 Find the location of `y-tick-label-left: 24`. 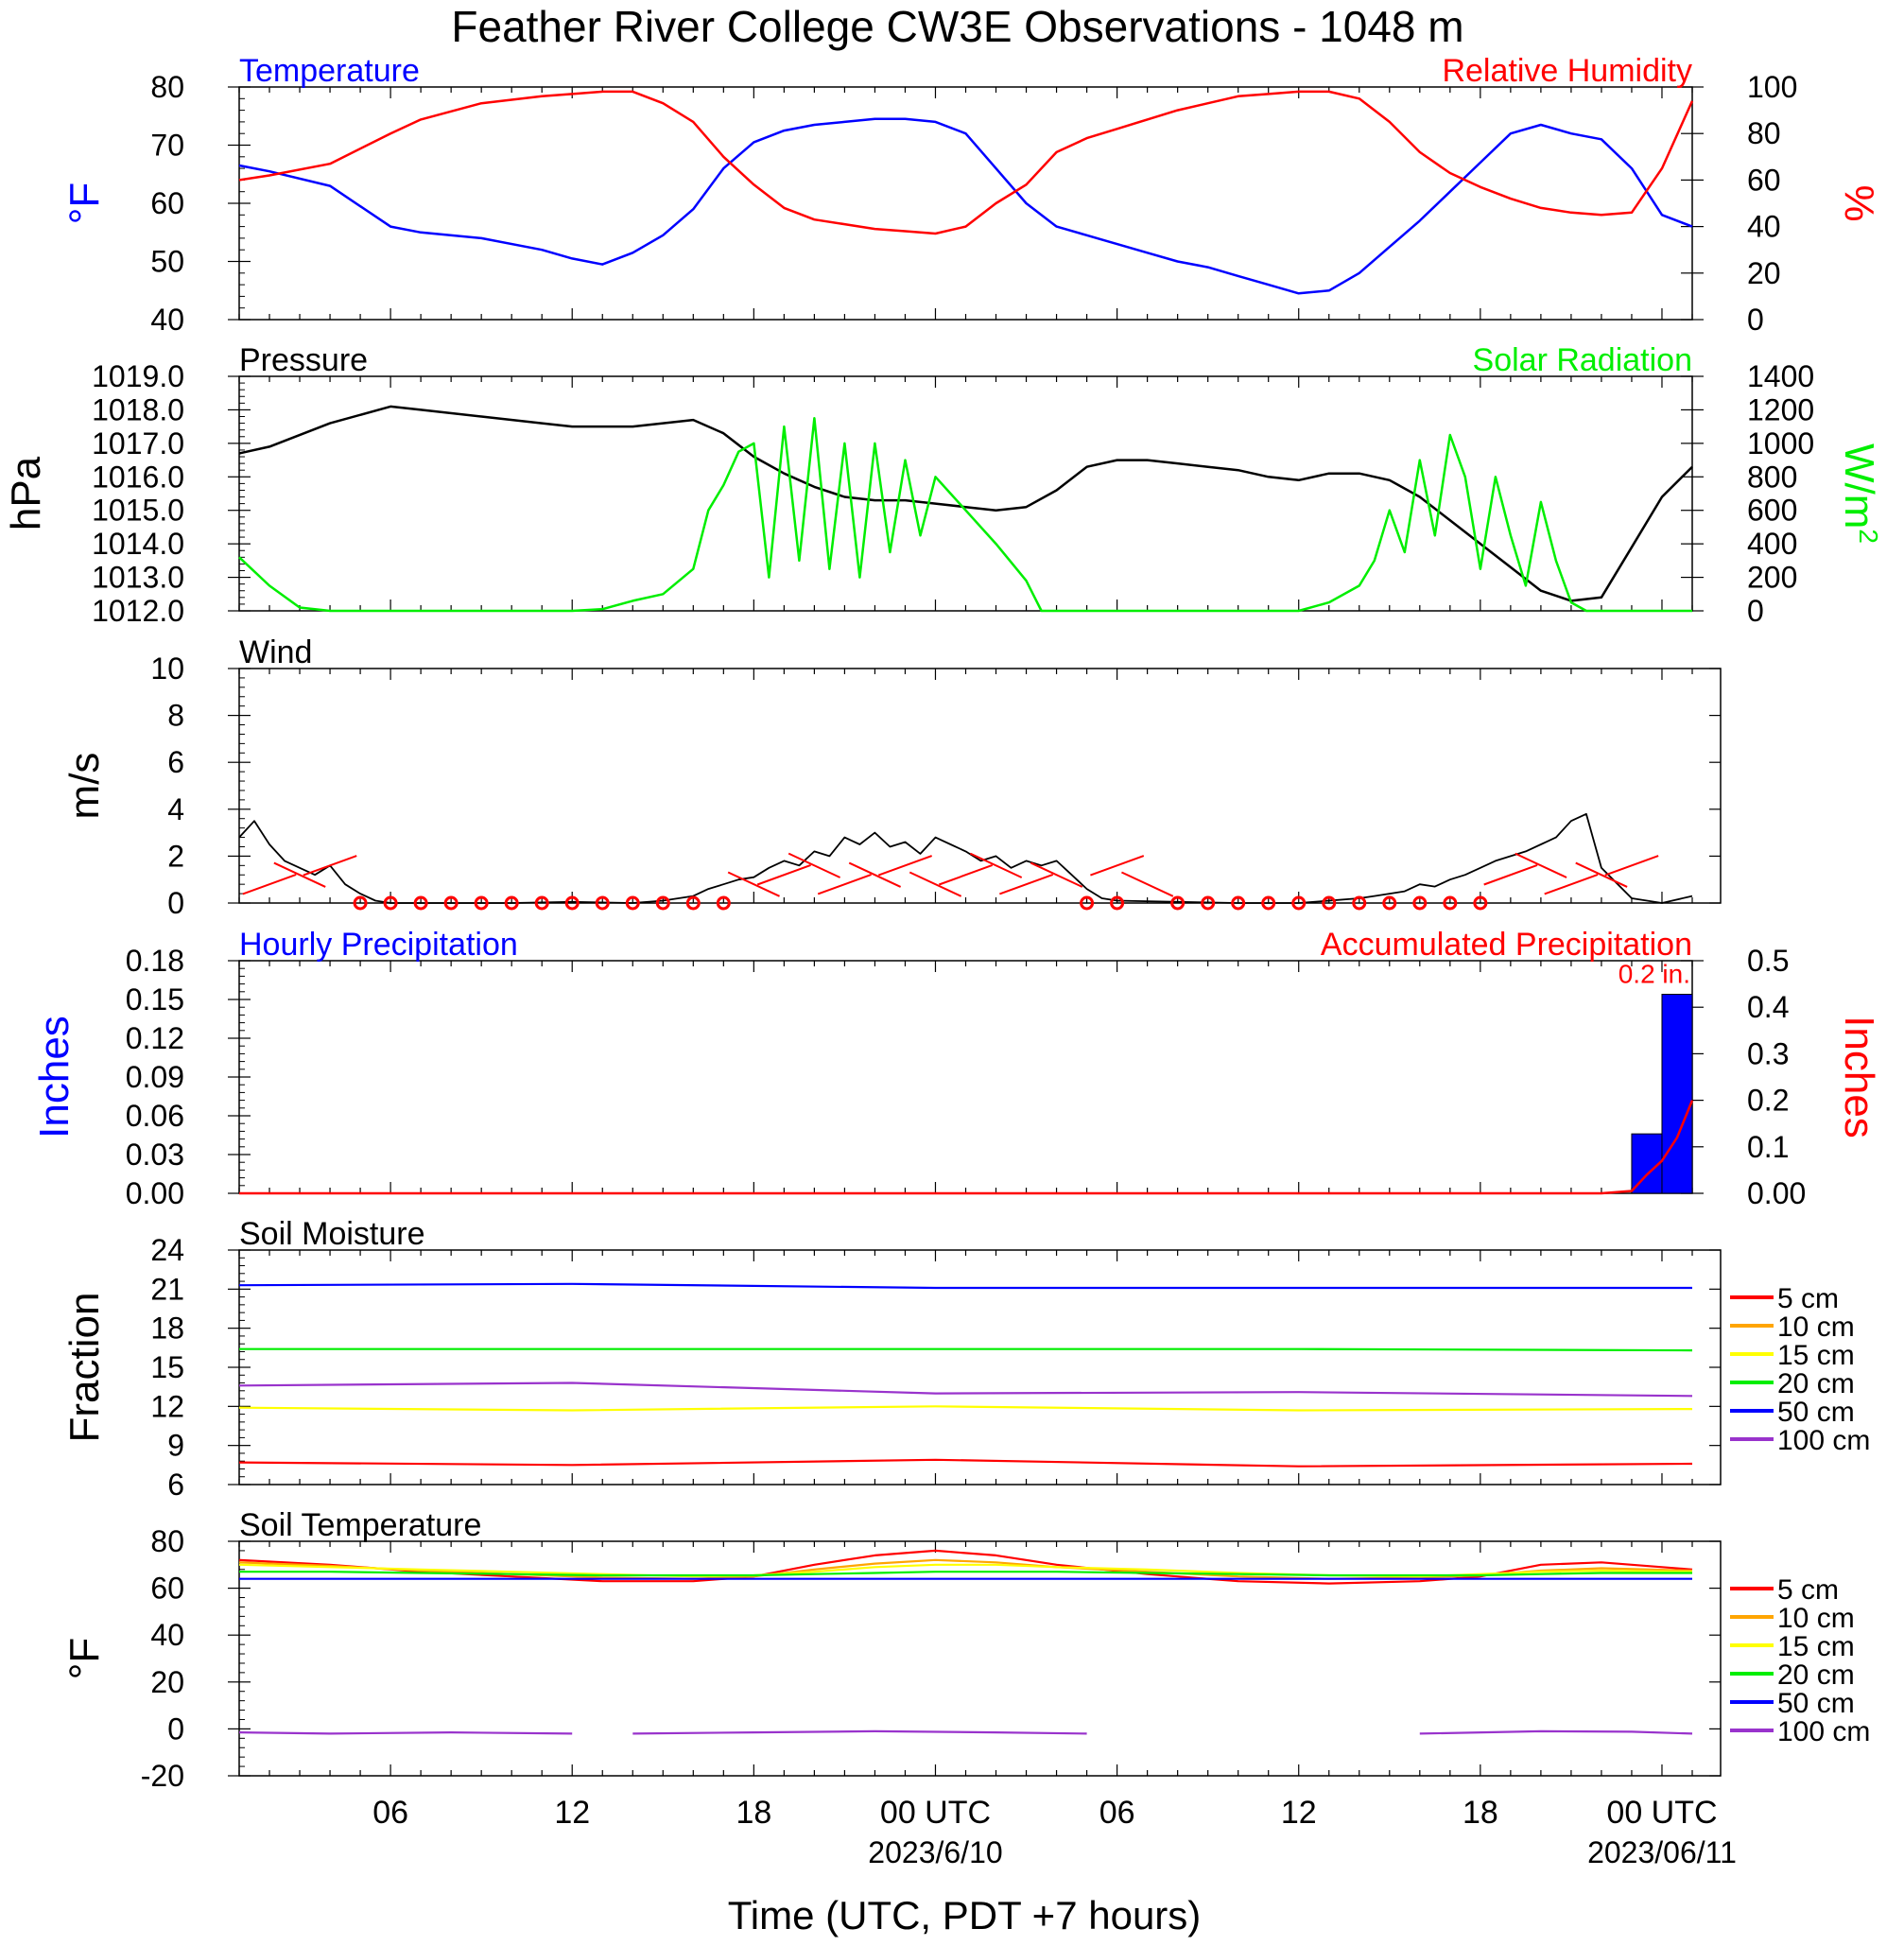

y-tick-label-left: 24 is located at coordinates (167, 1250).